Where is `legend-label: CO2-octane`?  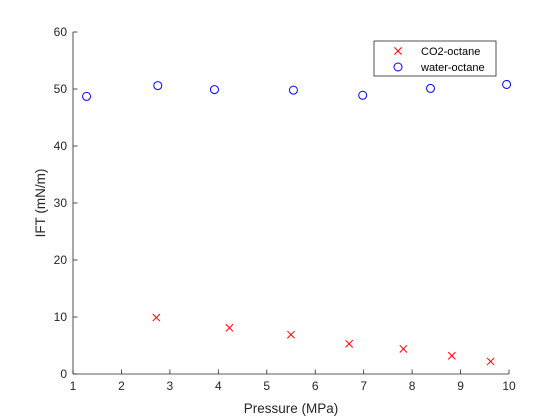 legend-label: CO2-octane is located at coordinates (450, 52).